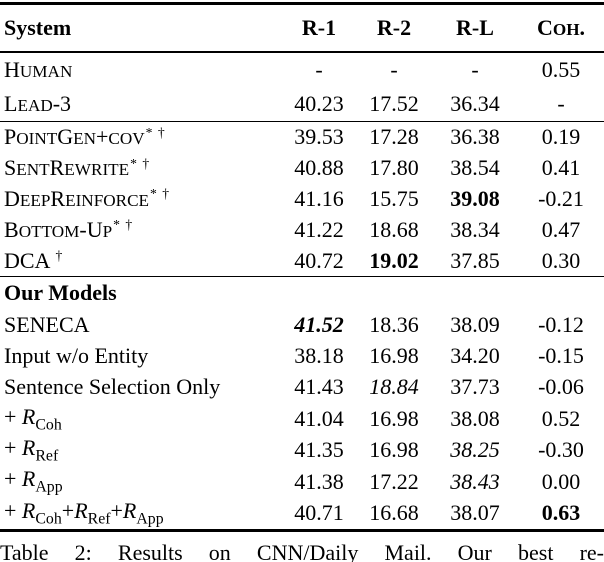 The width and height of the screenshot is (604, 562). I want to click on column-header-coh: COH., so click(561, 27).